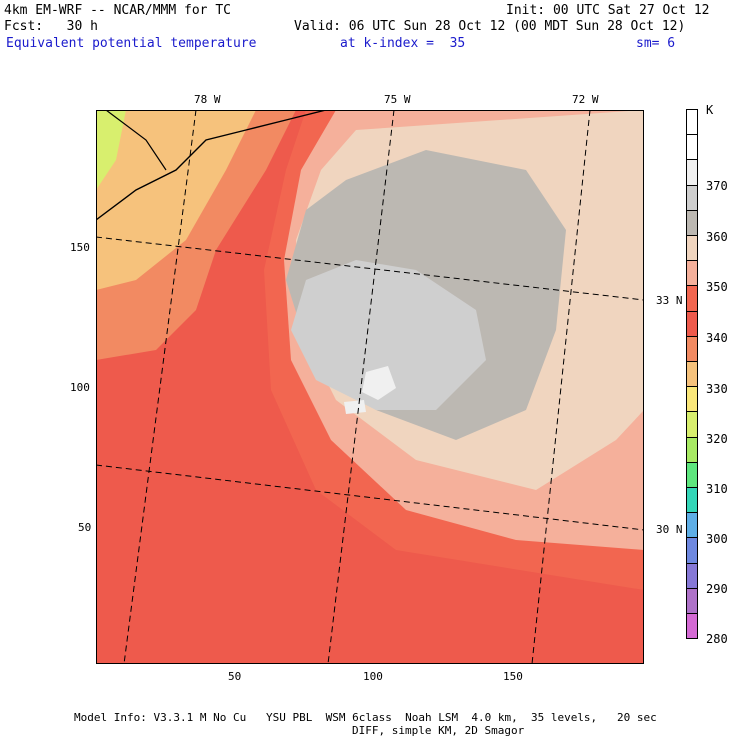 The image size is (740, 740). Describe the element at coordinates (656, 43) in the screenshot. I see `smoothing-label: sm= 6` at that location.